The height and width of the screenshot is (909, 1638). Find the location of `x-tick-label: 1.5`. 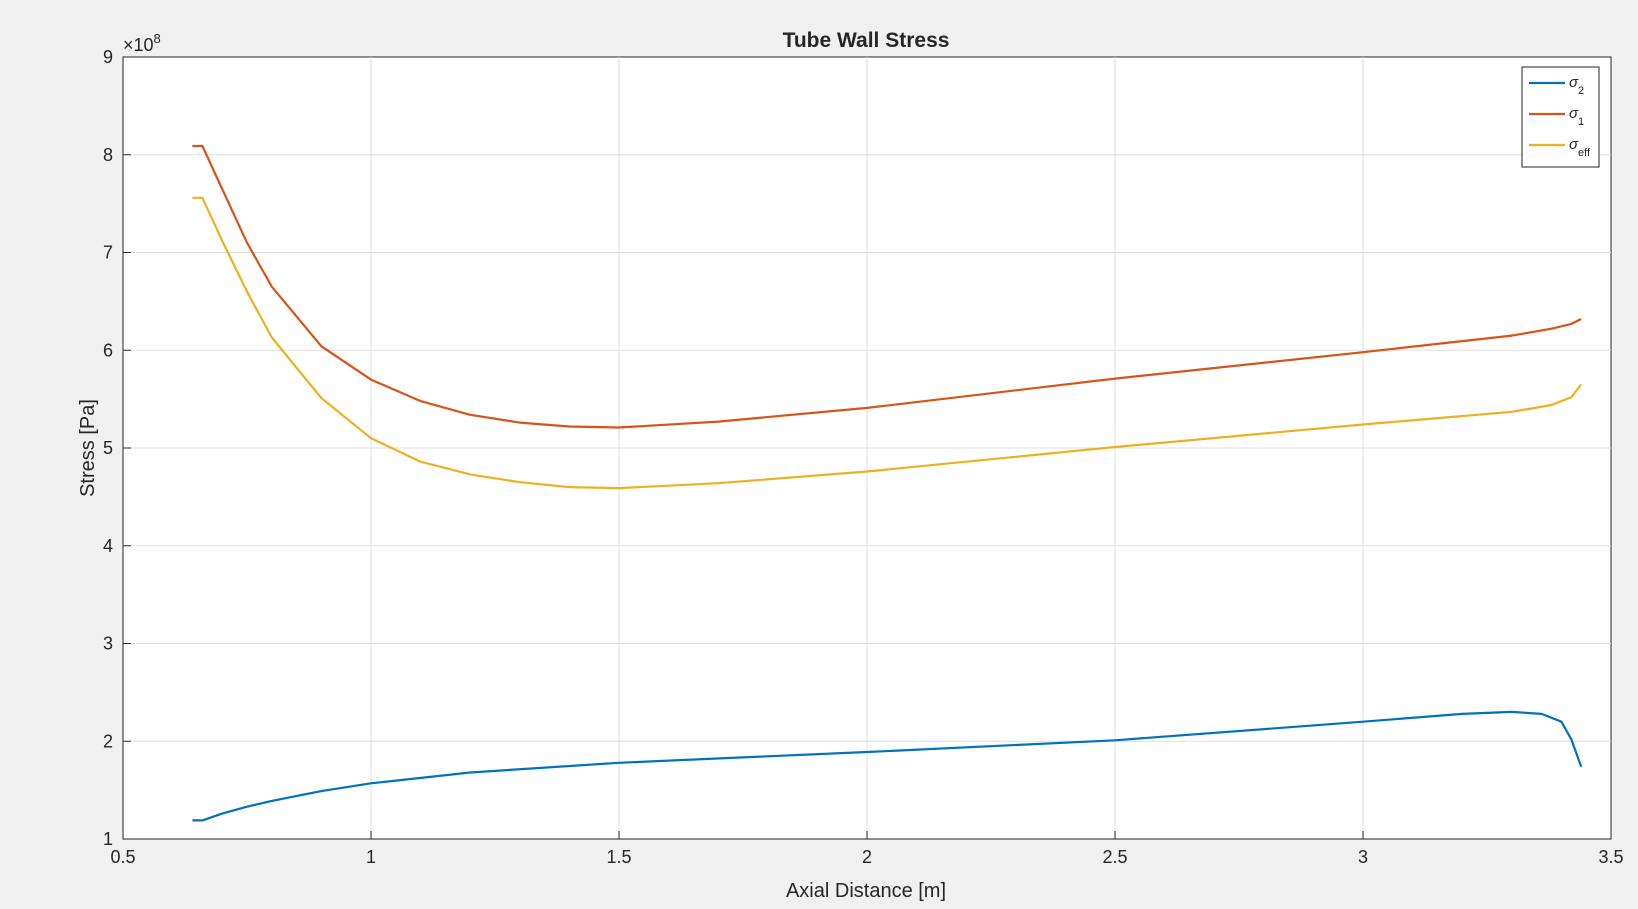

x-tick-label: 1.5 is located at coordinates (618, 857).